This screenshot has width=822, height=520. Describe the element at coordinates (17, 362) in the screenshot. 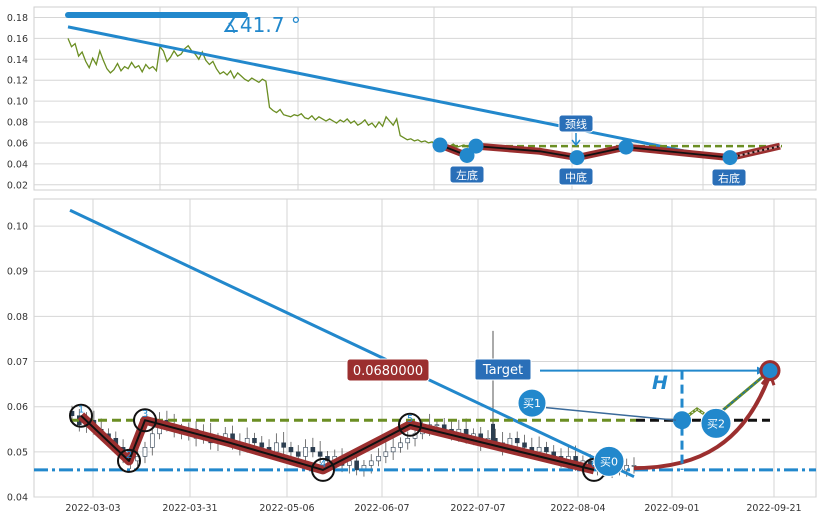

I see `bottom-y-tick-label: 0.07` at that location.